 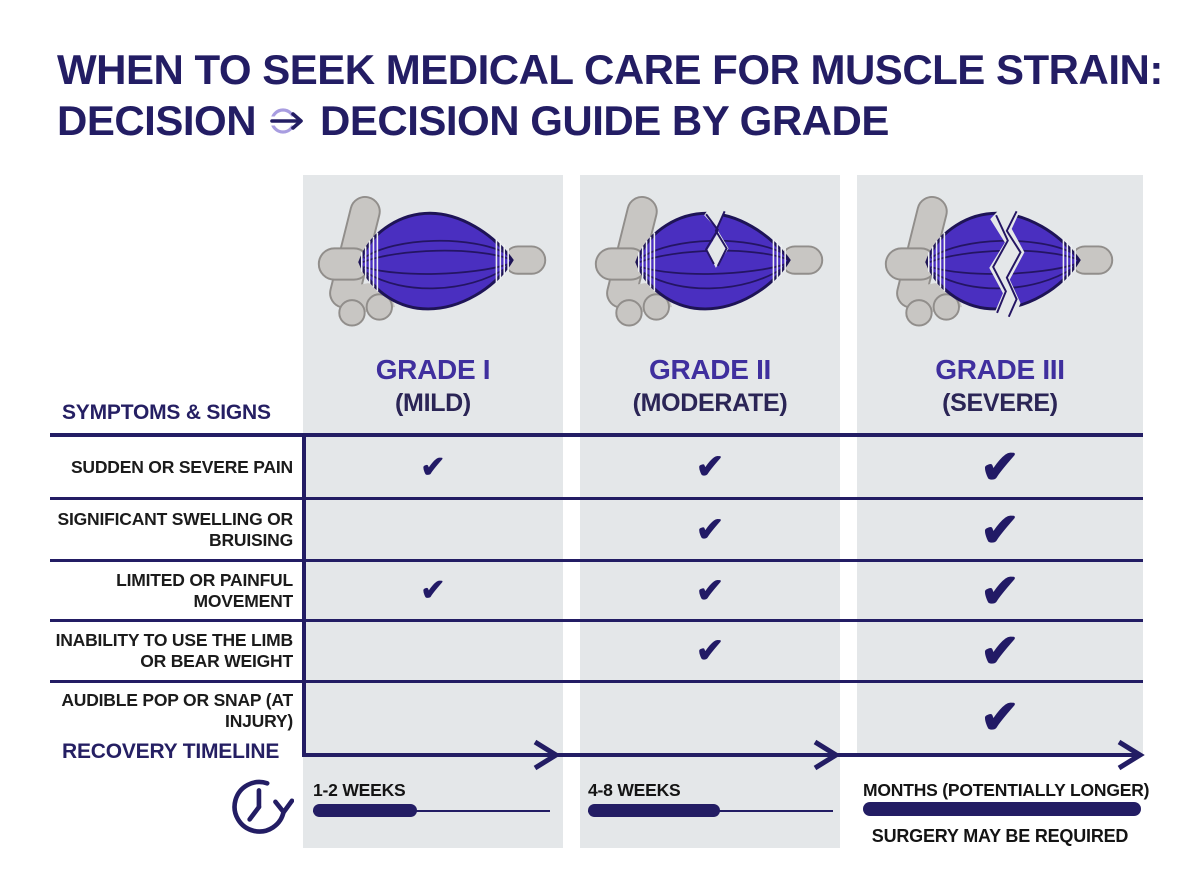 What do you see at coordinates (431, 811) in the screenshot?
I see `grade-1-timeline-track` at bounding box center [431, 811].